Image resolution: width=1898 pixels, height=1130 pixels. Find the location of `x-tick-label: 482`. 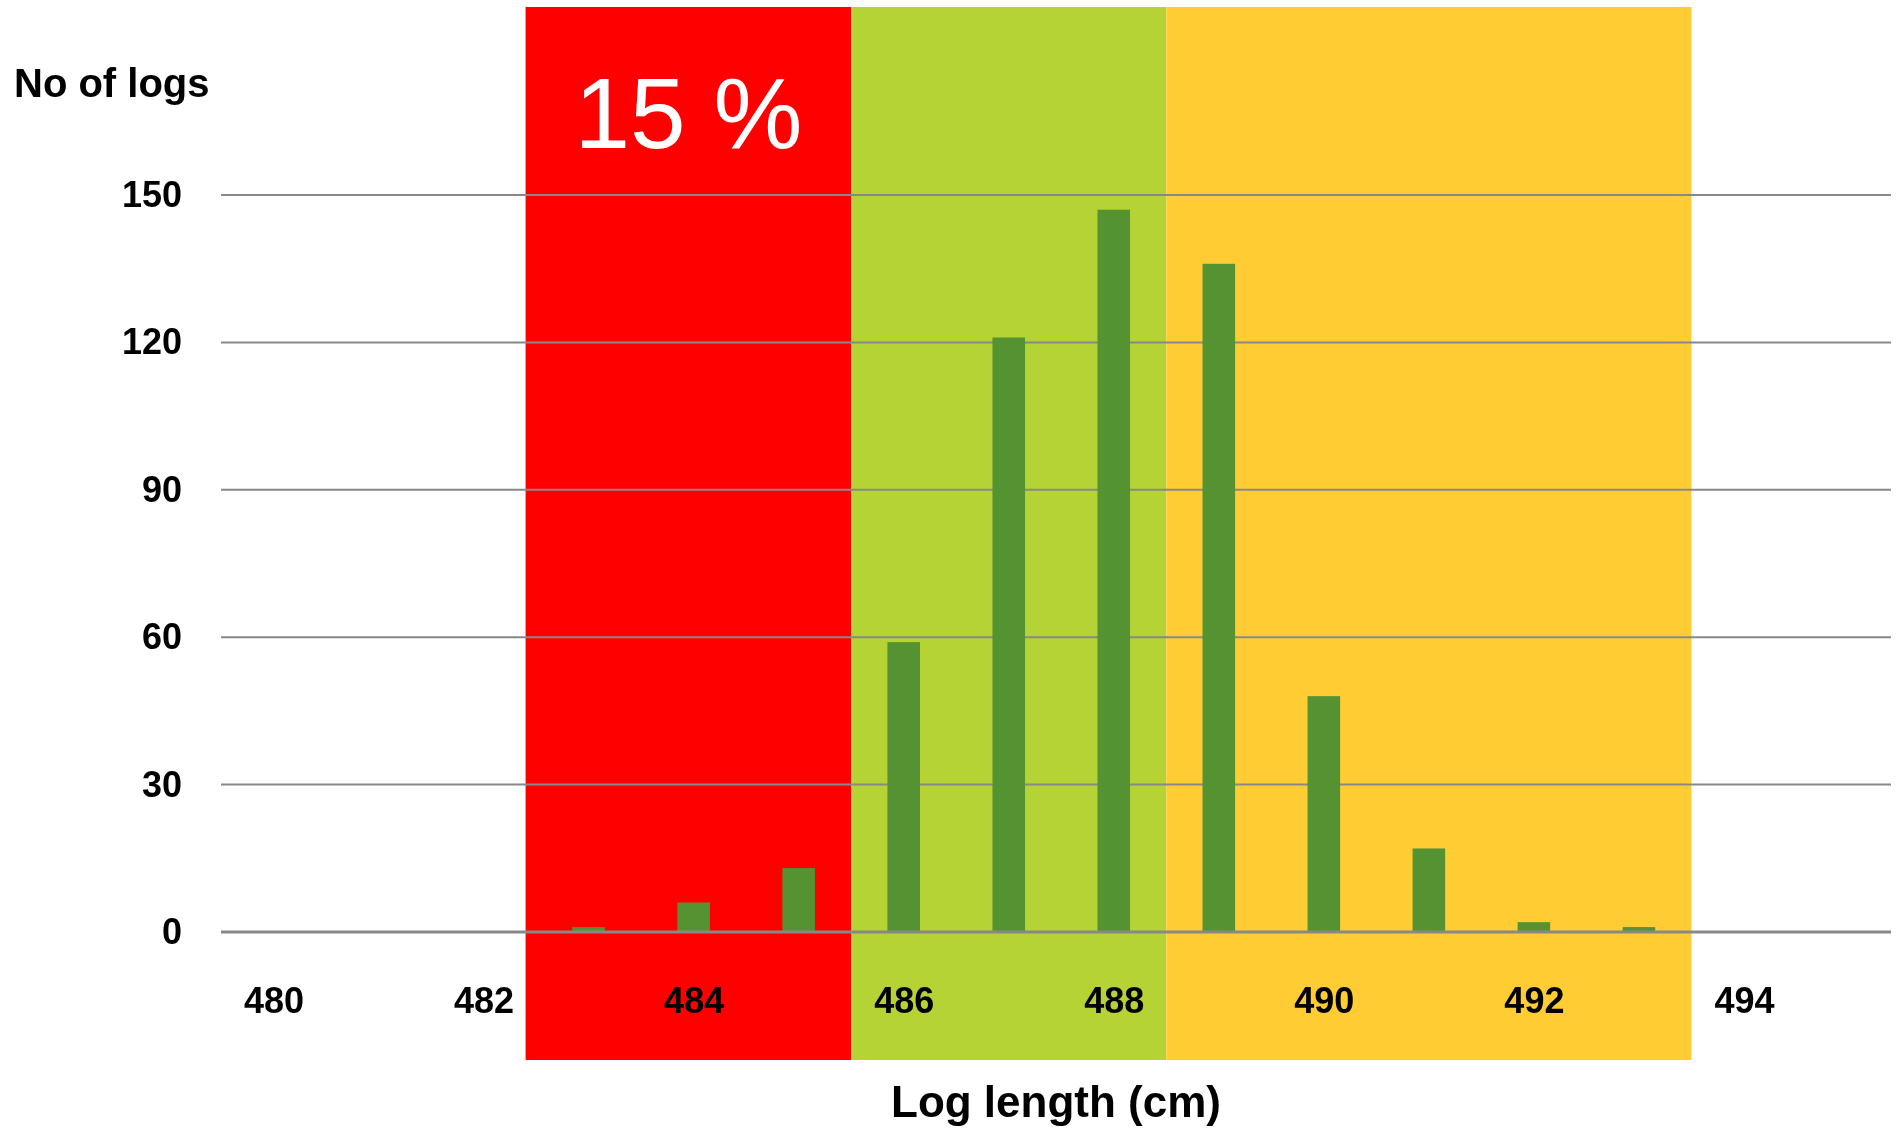

x-tick-label: 482 is located at coordinates (484, 1000).